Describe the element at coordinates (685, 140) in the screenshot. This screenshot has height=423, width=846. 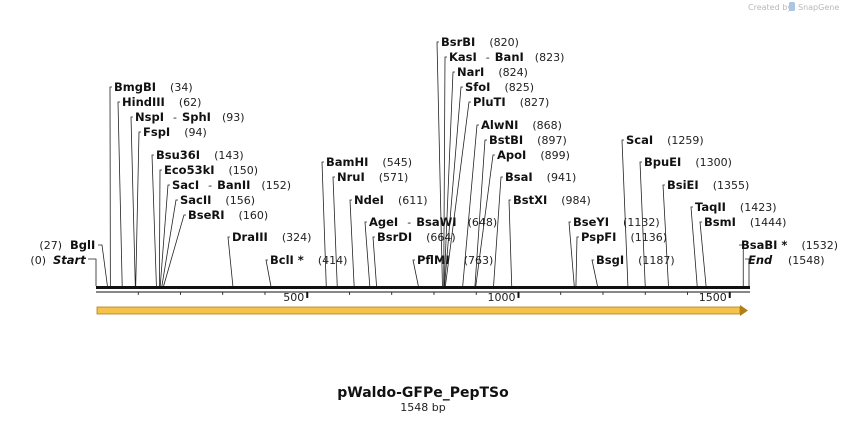
I see `site-position: (1259)` at that location.